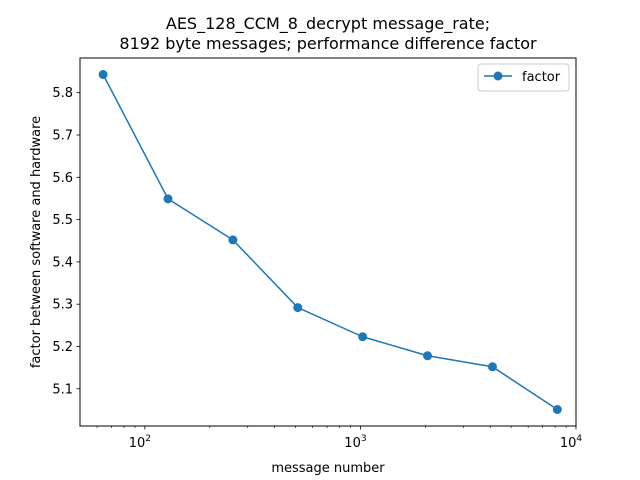 The image size is (640, 480). Describe the element at coordinates (62, 347) in the screenshot. I see `y-tick-label: 5.2` at that location.